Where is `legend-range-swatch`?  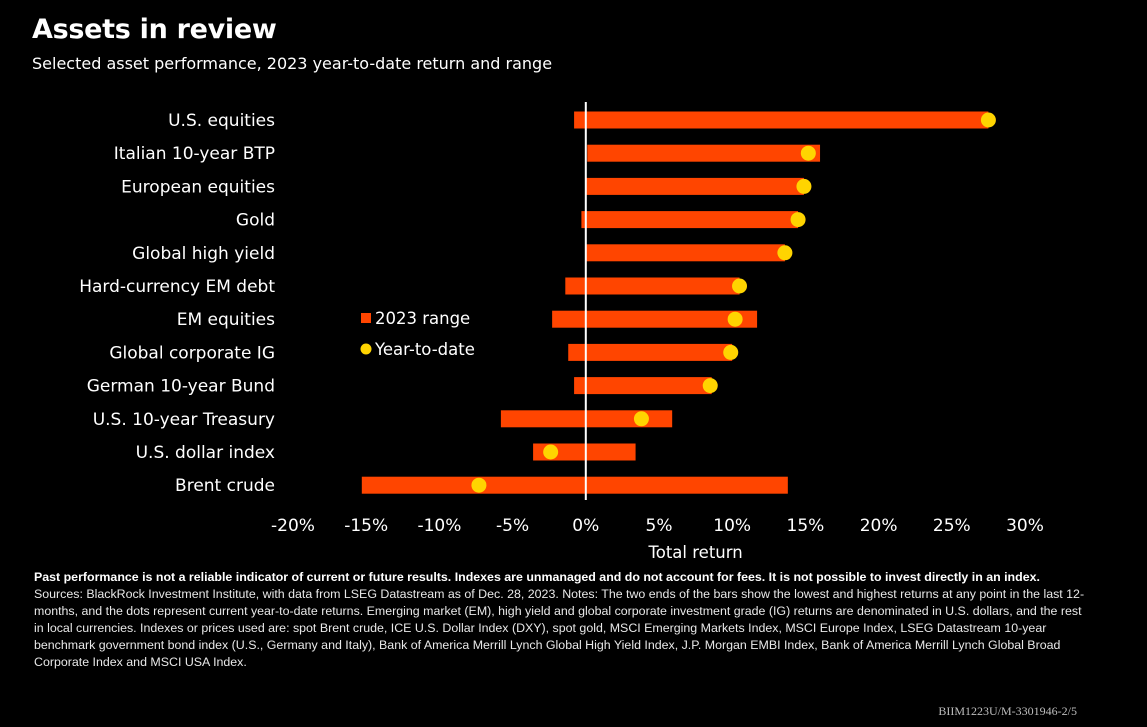 legend-range-swatch is located at coordinates (366, 318).